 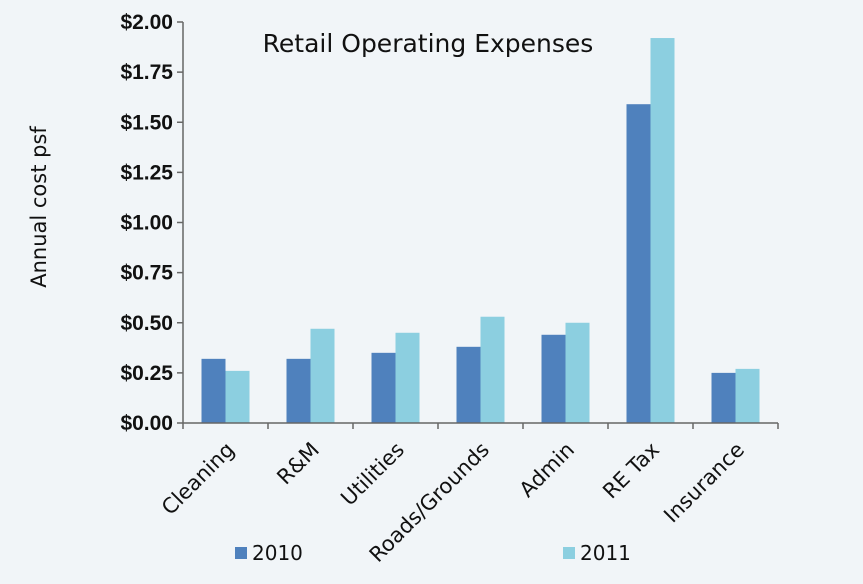 I want to click on legend-swatch-2010, so click(x=241, y=553).